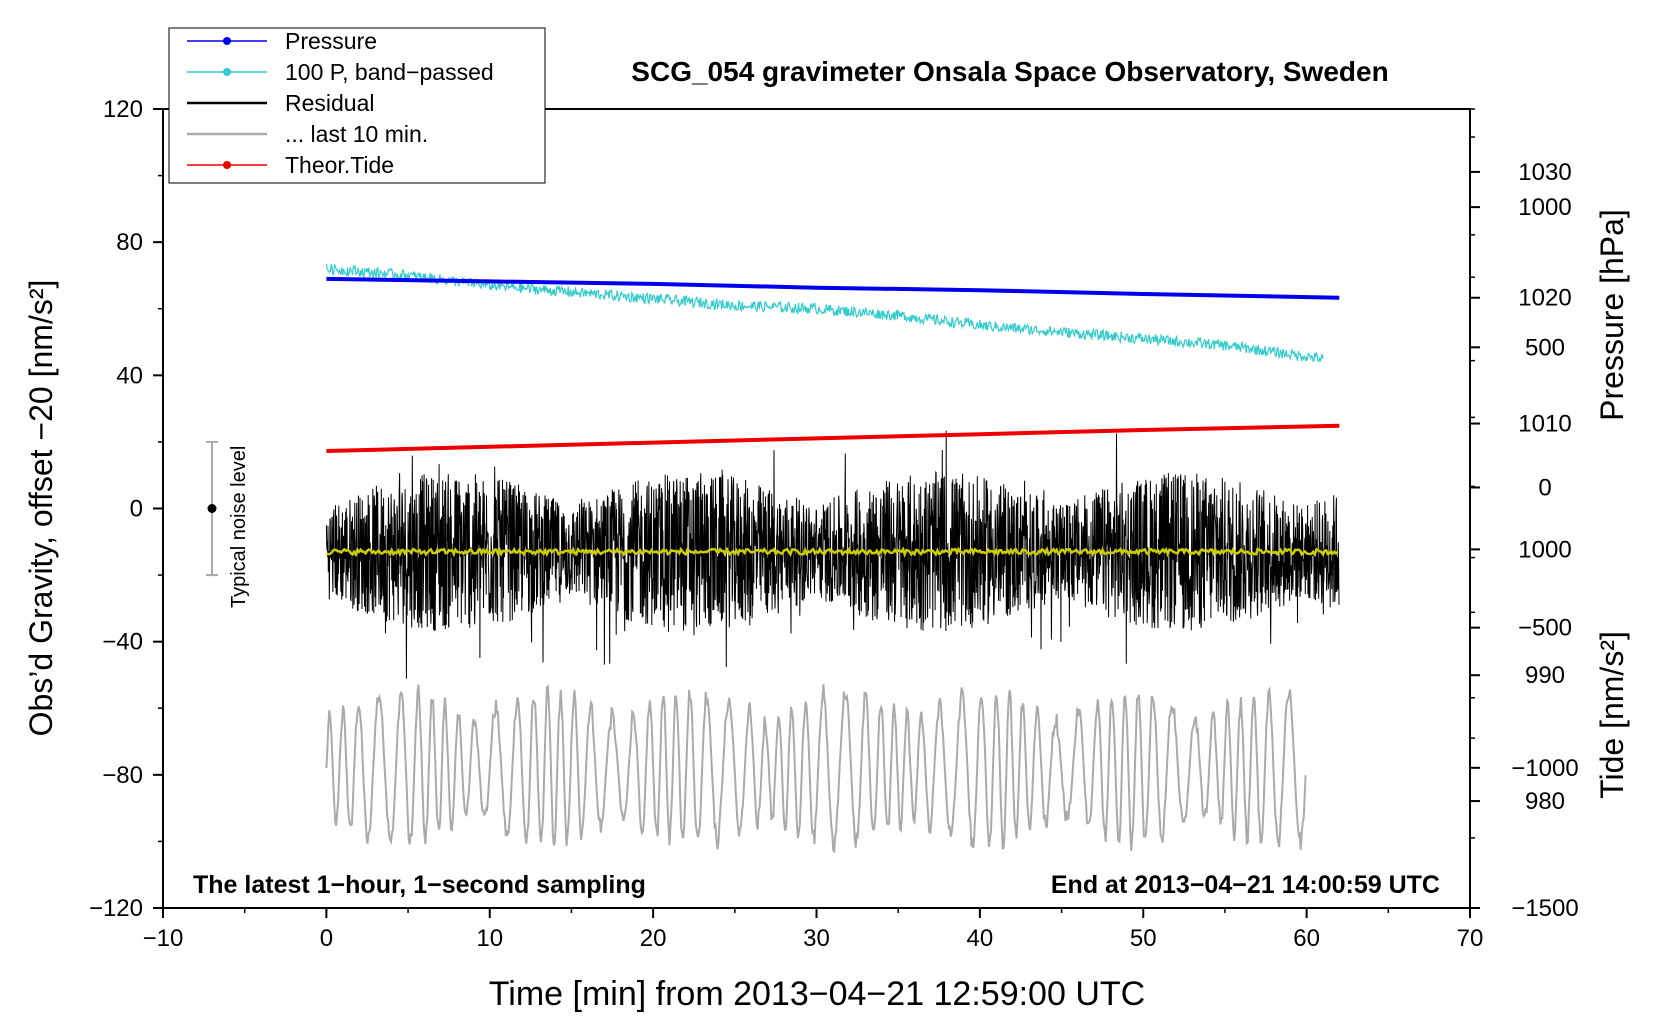 This screenshot has height=1020, width=1660. What do you see at coordinates (129, 375) in the screenshot?
I see `y-tick-label: 40` at bounding box center [129, 375].